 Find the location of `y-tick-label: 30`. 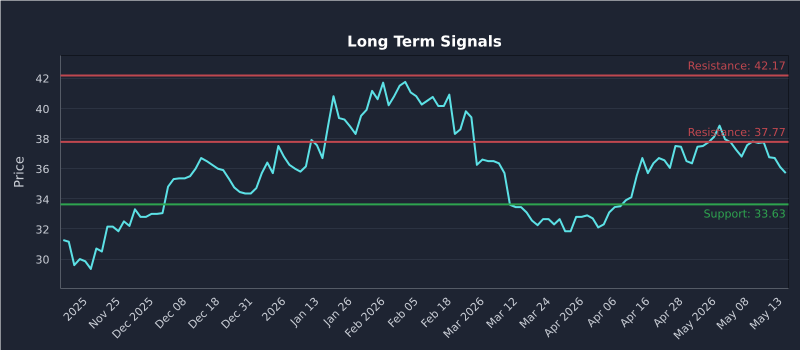

y-tick-label: 30 is located at coordinates (43, 260).